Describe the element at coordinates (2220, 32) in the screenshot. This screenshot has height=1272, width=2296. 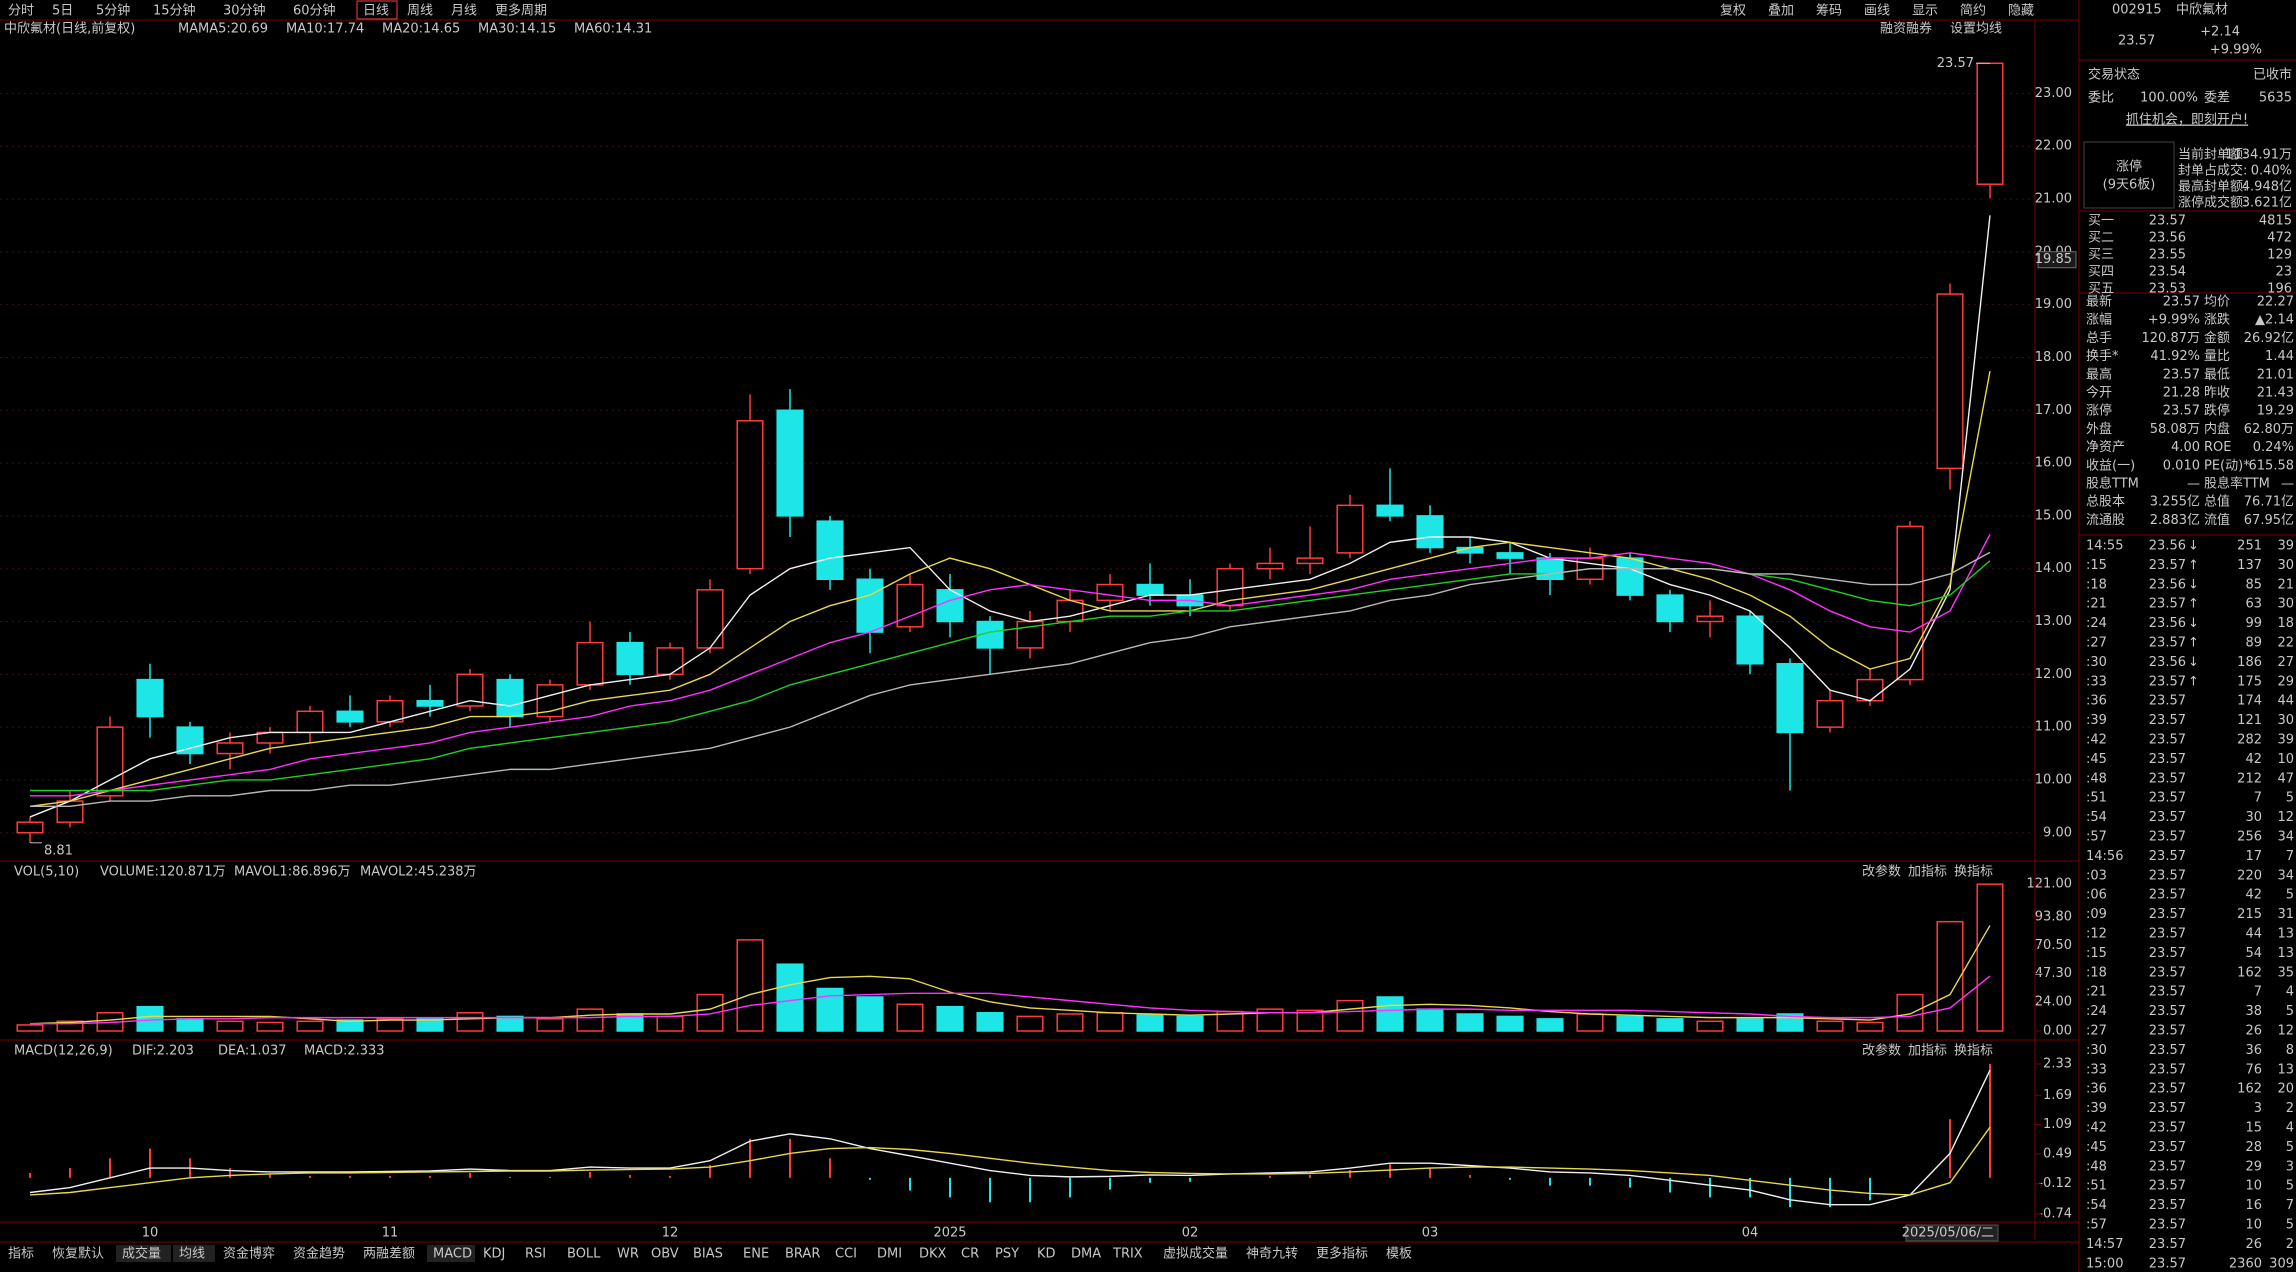
I see `price-change: +2.14` at that location.